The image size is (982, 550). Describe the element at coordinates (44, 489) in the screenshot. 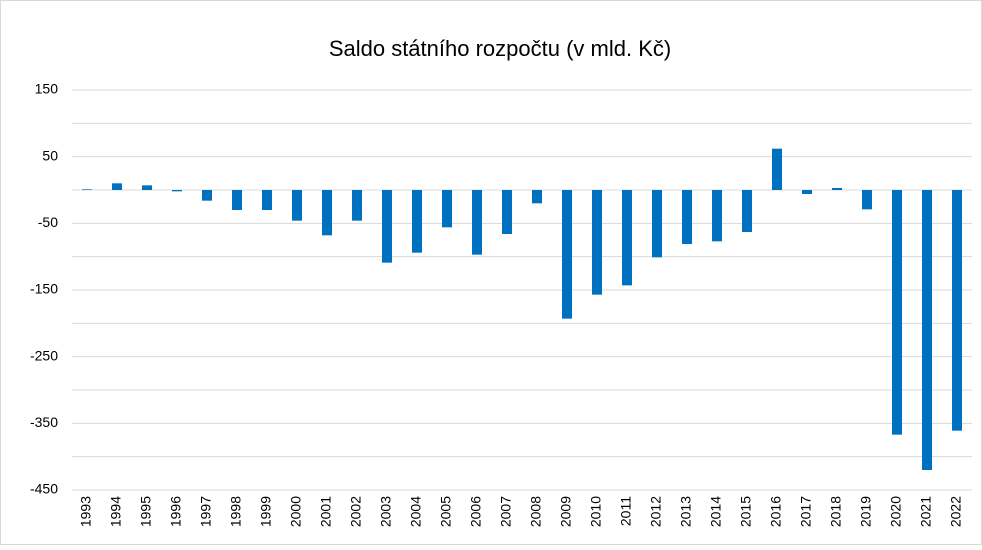

I see `y-tick-label: -450` at that location.